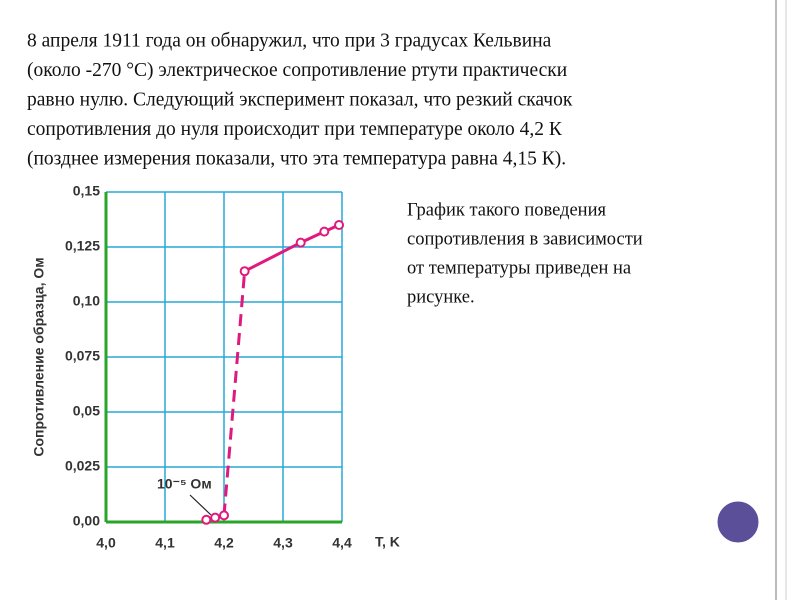 The image size is (800, 600). Describe the element at coordinates (506, 210) in the screenshot. I see `side-line: График такого поведения` at that location.